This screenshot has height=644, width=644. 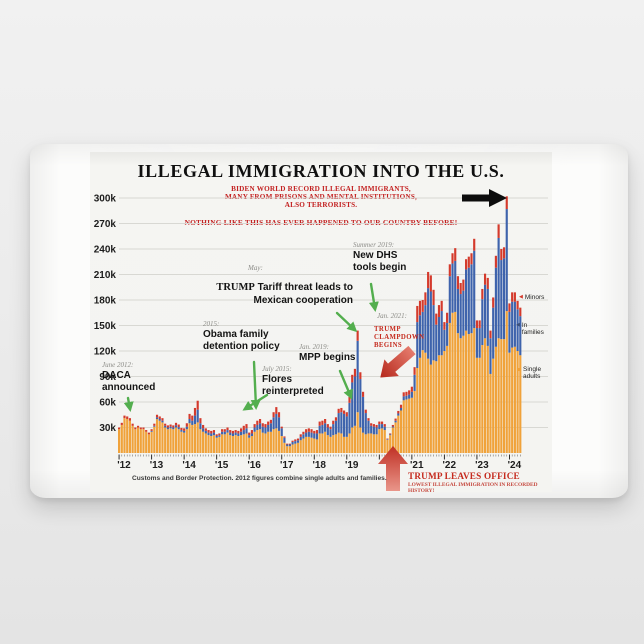 What do you see at coordinates (107, 377) in the screenshot?
I see `svg-text: 90k` at bounding box center [107, 377].